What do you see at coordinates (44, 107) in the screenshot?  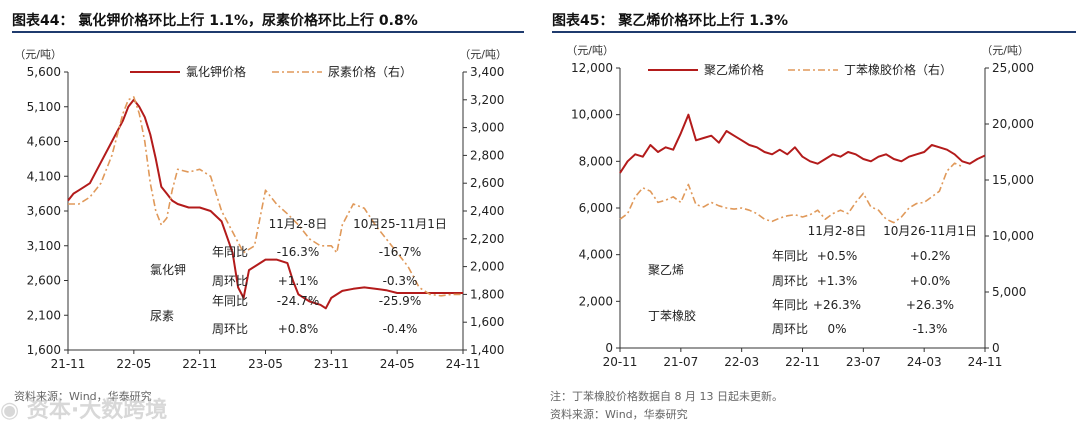 I see `left-tick-label: 5,100` at bounding box center [44, 107].